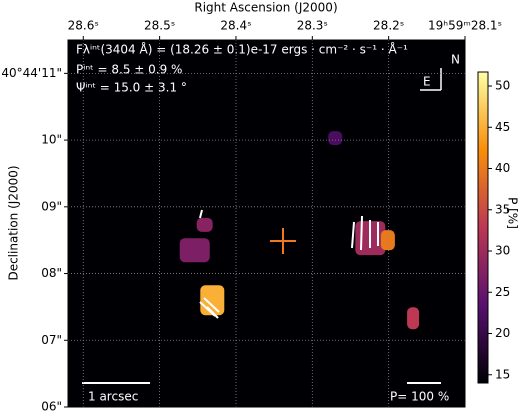  What do you see at coordinates (83, 26) in the screenshot?
I see `x-tick-label: 28.6ˢ` at bounding box center [83, 26].